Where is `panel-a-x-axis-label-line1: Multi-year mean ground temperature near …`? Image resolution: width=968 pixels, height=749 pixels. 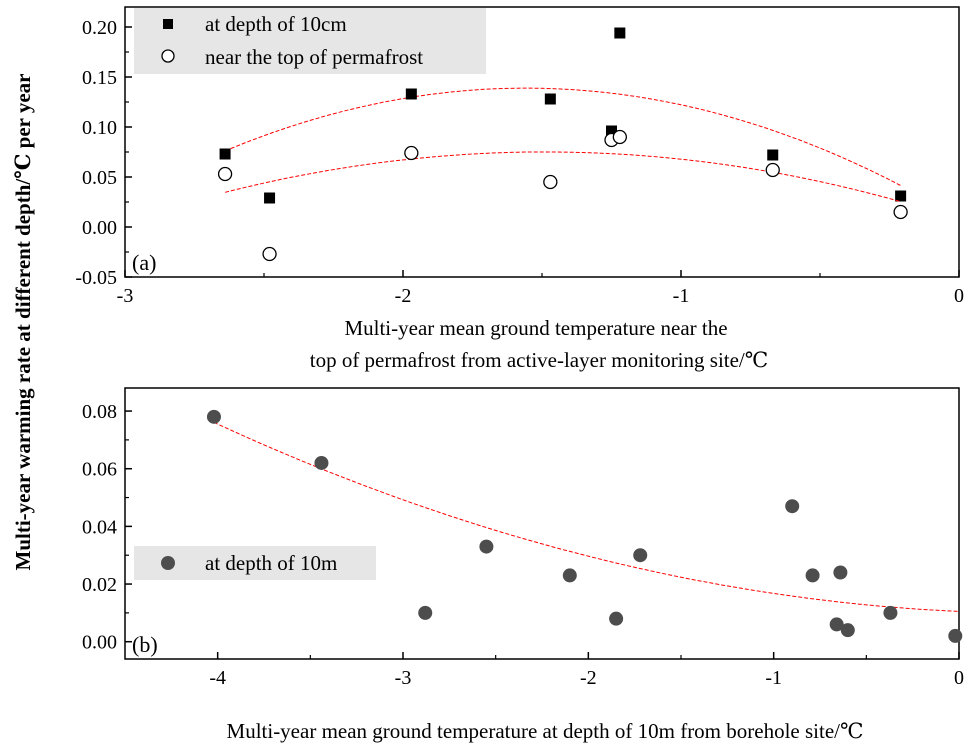
panel-a-x-axis-label-line1: Multi-year mean ground temperature near … is located at coordinates (535, 328).